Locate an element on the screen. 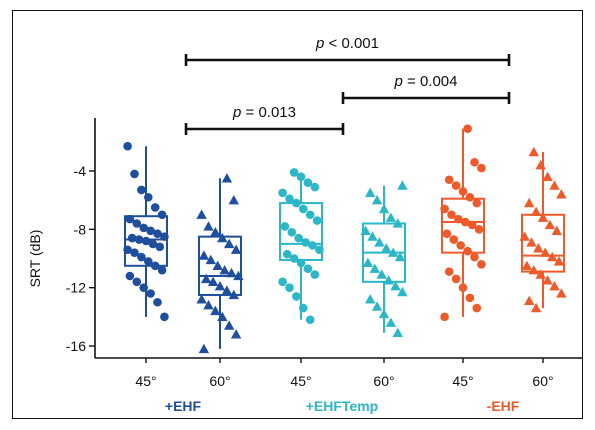  significance-label: p < 0.001 is located at coordinates (347, 43).